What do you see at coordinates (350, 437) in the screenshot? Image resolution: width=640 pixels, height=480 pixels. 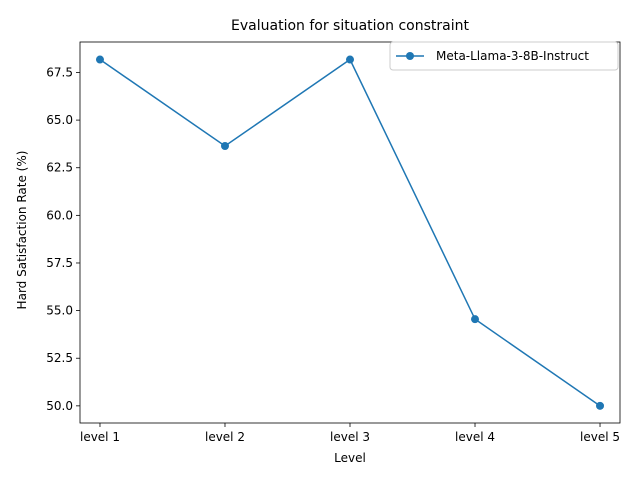 I see `x-tick-label: level 3` at bounding box center [350, 437].